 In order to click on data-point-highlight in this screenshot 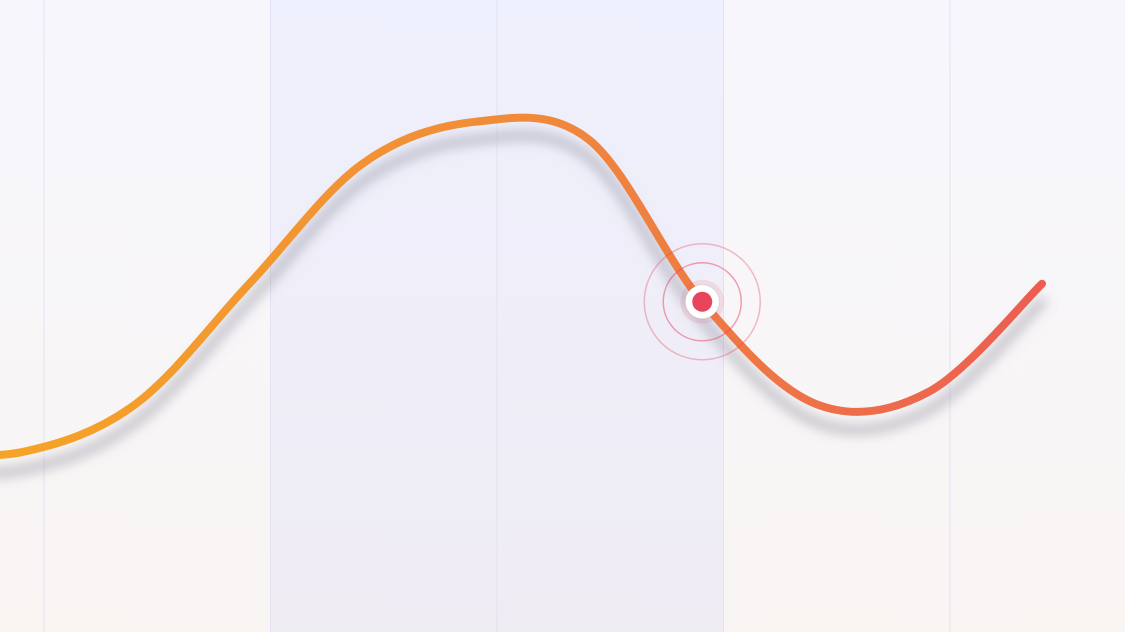, I will do `click(702, 301)`.